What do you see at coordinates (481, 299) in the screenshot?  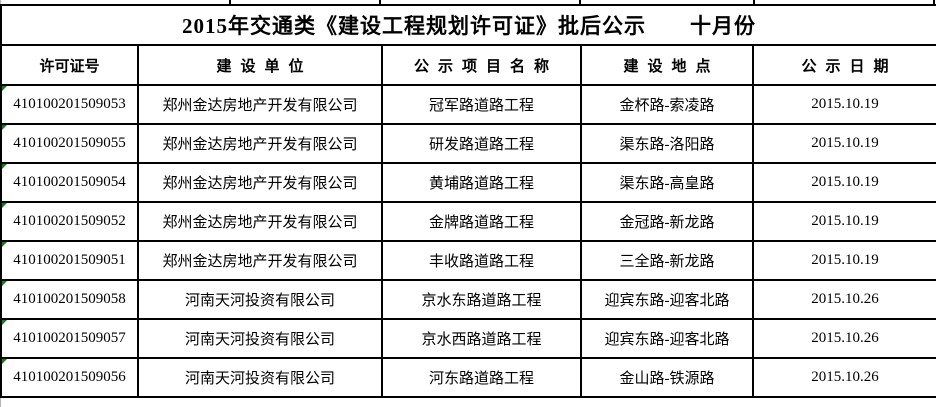 I see `cell-project-name: 京水东路道路工程` at bounding box center [481, 299].